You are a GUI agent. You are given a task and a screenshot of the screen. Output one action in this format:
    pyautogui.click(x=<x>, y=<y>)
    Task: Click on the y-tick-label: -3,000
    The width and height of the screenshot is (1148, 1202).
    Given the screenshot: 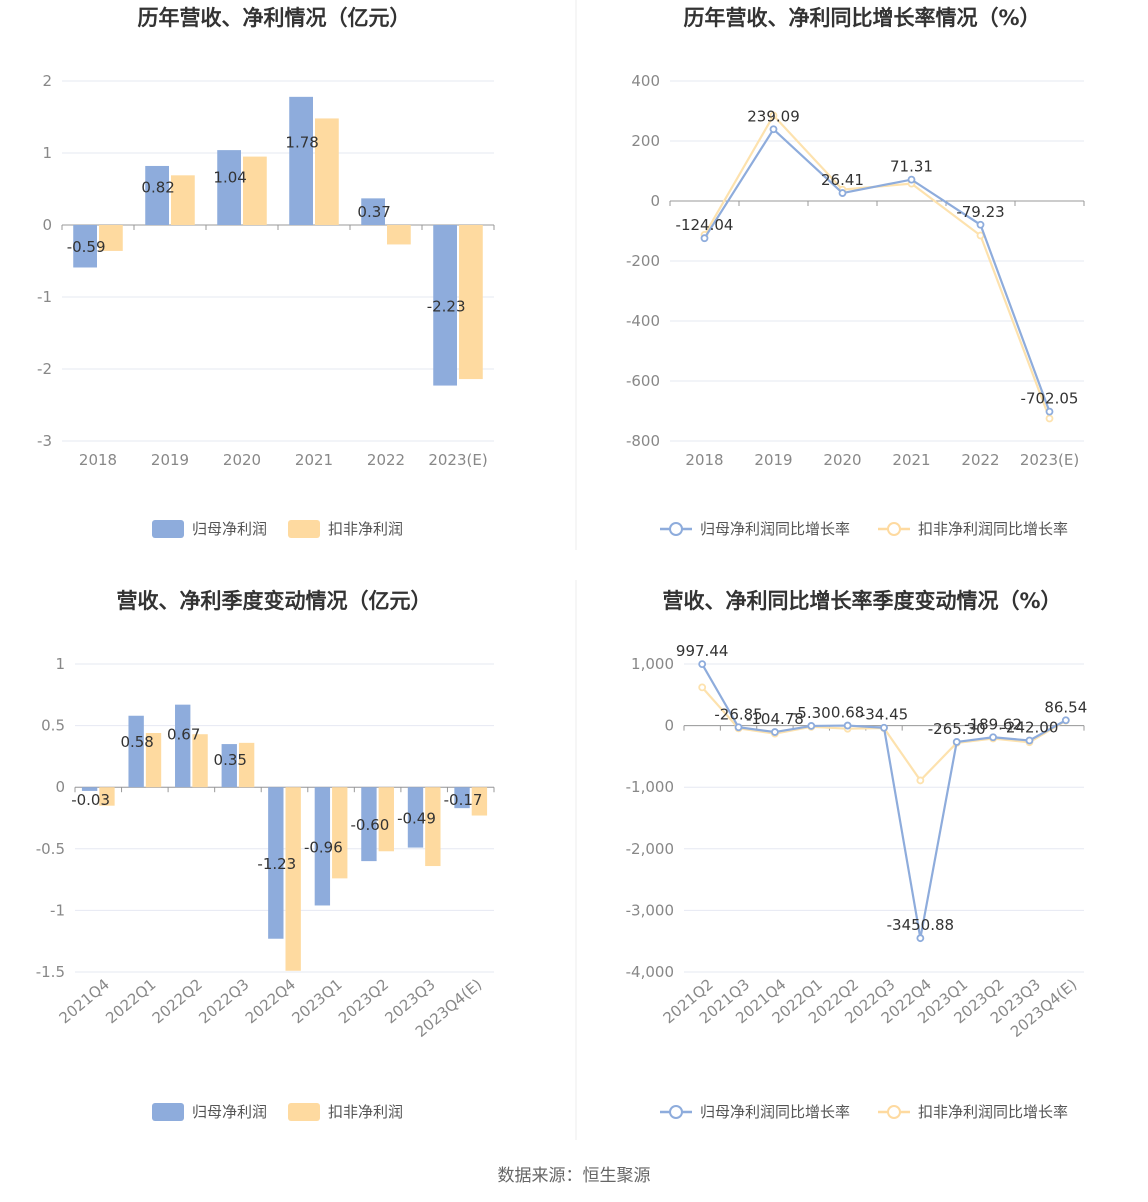 What is the action you would take?
    pyautogui.click(x=650, y=910)
    